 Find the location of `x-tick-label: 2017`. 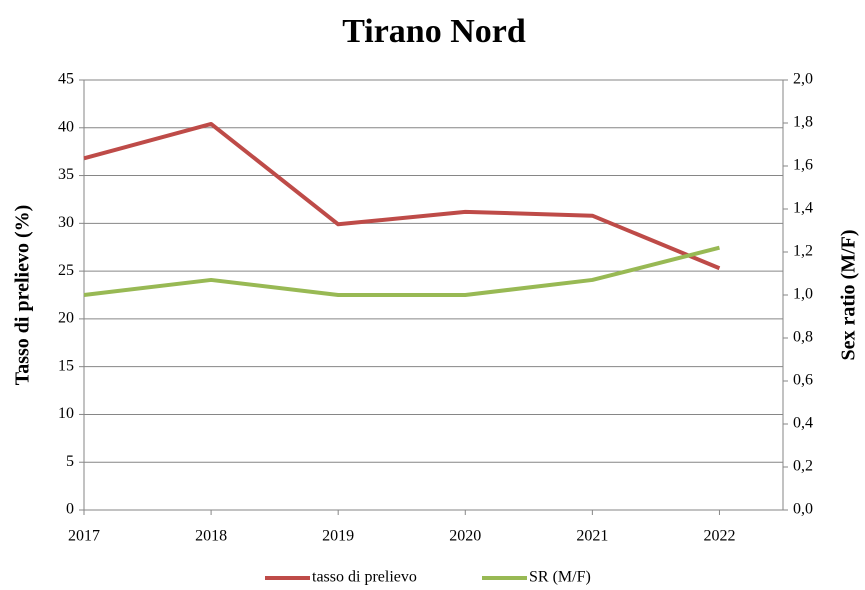

x-tick-label: 2017 is located at coordinates (84, 536).